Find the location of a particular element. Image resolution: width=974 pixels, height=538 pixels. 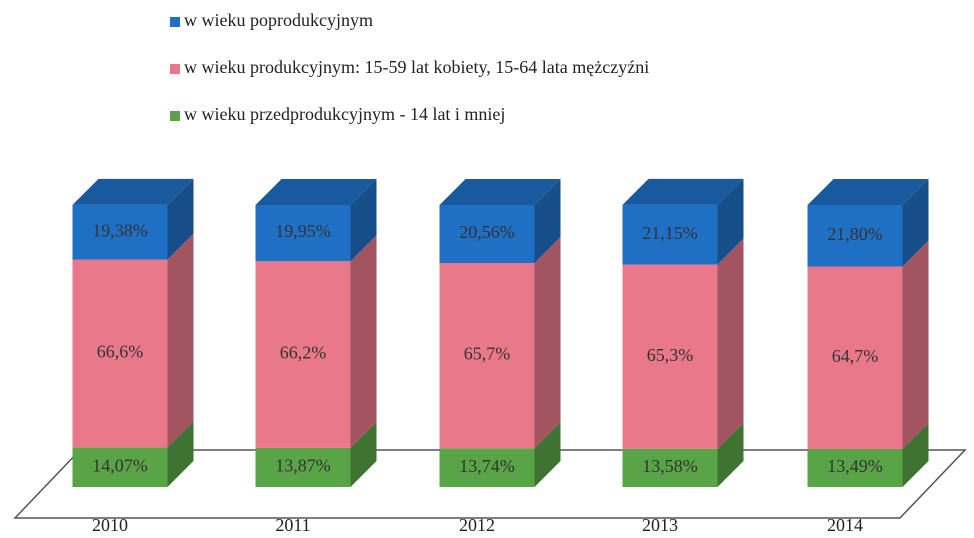

data-label: 13,74% is located at coordinates (487, 466).